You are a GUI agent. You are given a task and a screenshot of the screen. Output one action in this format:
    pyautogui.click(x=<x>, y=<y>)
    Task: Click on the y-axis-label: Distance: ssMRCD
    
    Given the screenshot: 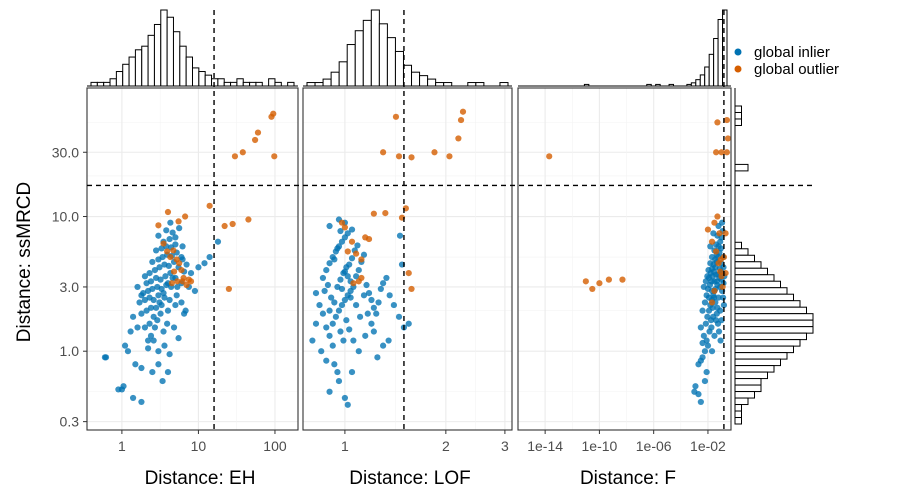 What is the action you would take?
    pyautogui.click(x=24, y=262)
    